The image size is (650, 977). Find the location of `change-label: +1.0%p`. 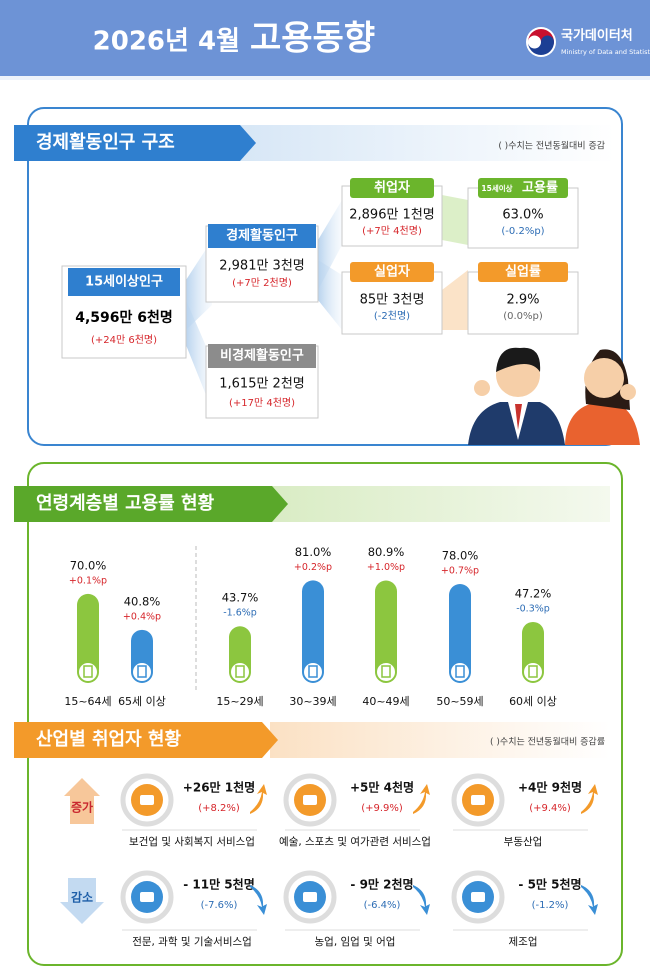

change-label: +1.0%p is located at coordinates (386, 567).